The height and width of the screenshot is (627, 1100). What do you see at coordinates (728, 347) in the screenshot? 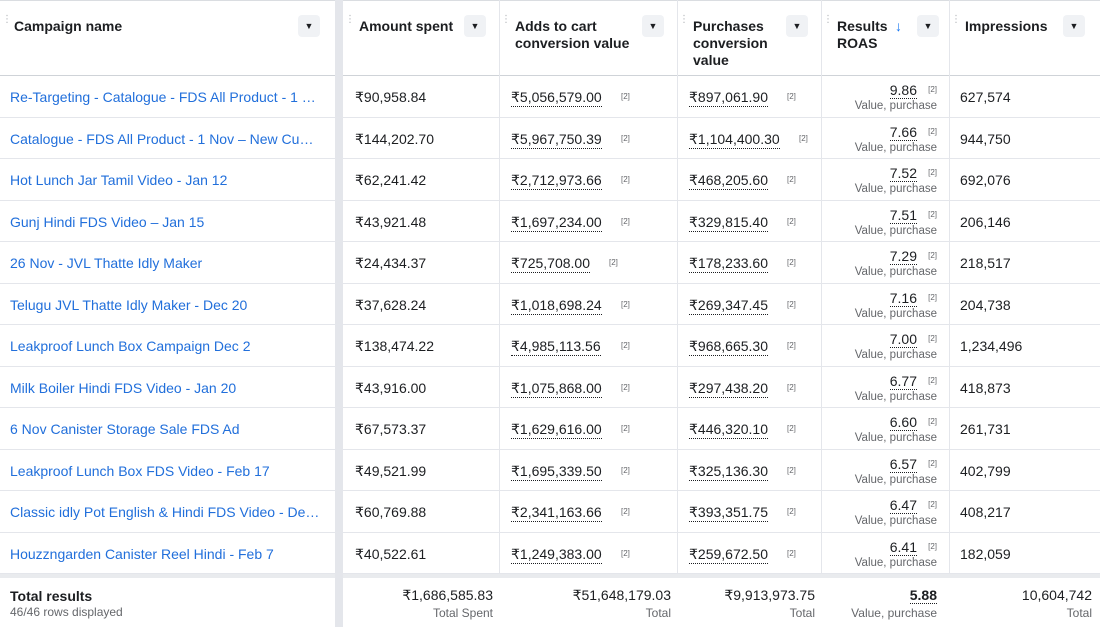
I see `purchases-value: ₹968,665.30` at bounding box center [728, 347].